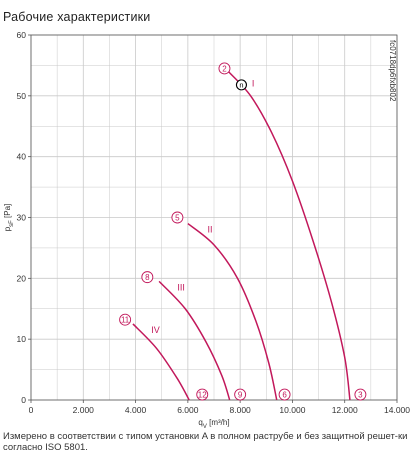  Describe the element at coordinates (22, 278) in the screenshot. I see `y-tick-label: 20` at that location.